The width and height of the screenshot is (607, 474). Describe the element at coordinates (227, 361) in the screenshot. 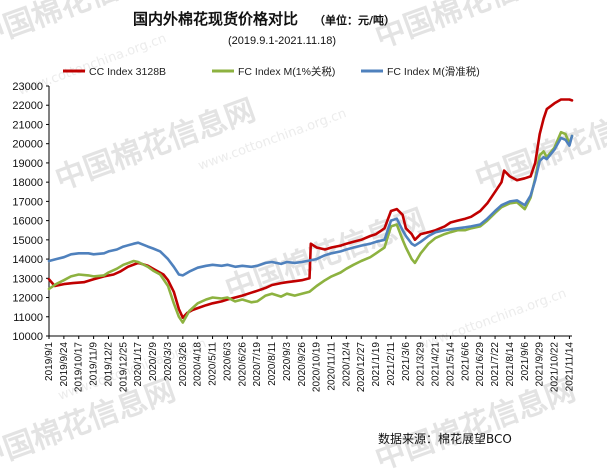

I see `x-tick-label: 2020/6/3` at that location.